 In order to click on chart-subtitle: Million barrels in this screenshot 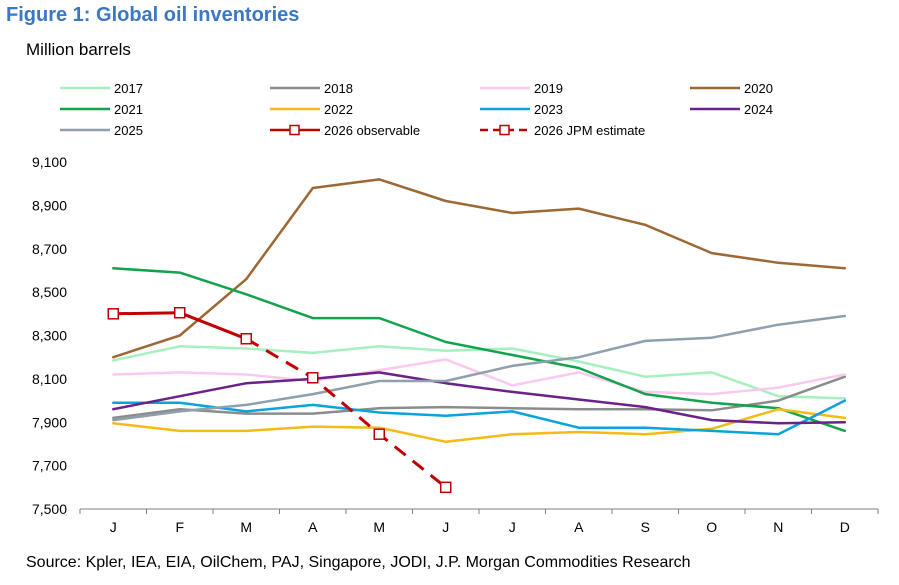, I will do `click(78, 49)`.